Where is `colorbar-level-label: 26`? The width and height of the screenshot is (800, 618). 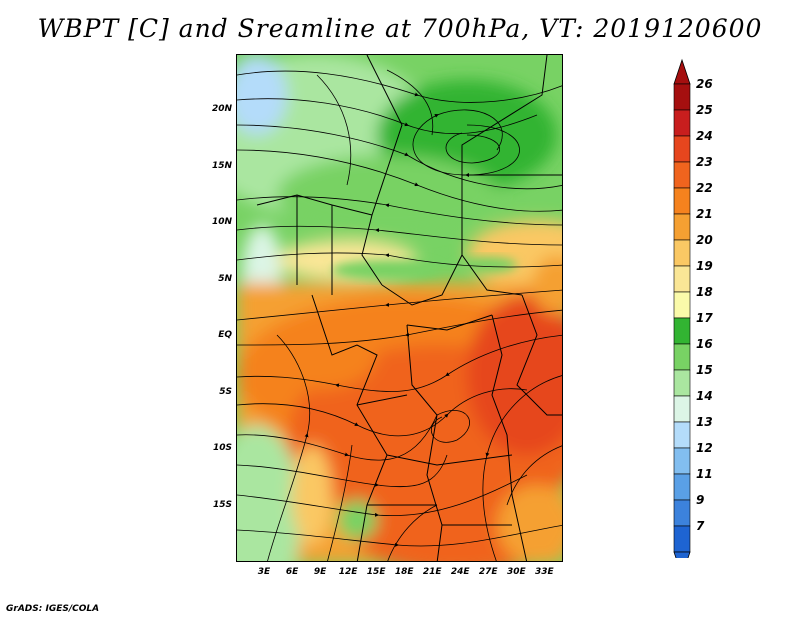 colorbar-level-label: 26 is located at coordinates (704, 84).